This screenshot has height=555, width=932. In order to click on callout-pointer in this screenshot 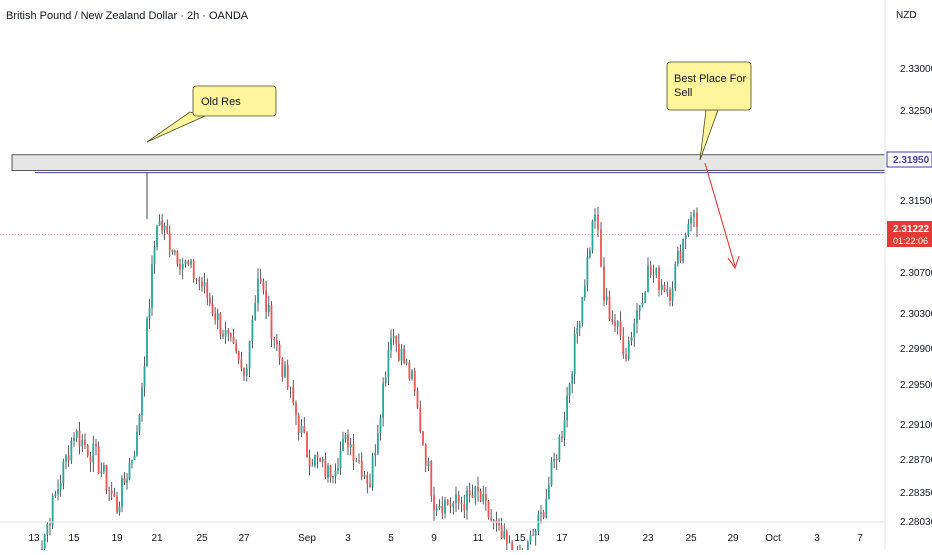, I will do `click(176, 127)`.